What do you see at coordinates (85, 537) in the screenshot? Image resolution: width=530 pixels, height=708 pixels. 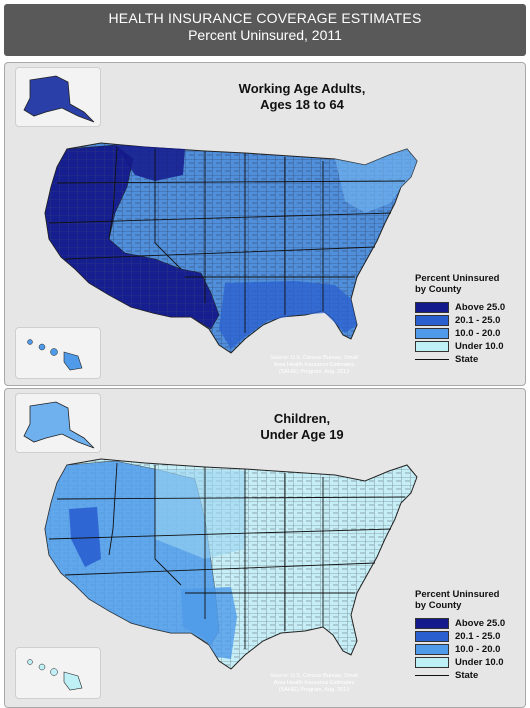 I see `region-nevada-dark` at bounding box center [85, 537].